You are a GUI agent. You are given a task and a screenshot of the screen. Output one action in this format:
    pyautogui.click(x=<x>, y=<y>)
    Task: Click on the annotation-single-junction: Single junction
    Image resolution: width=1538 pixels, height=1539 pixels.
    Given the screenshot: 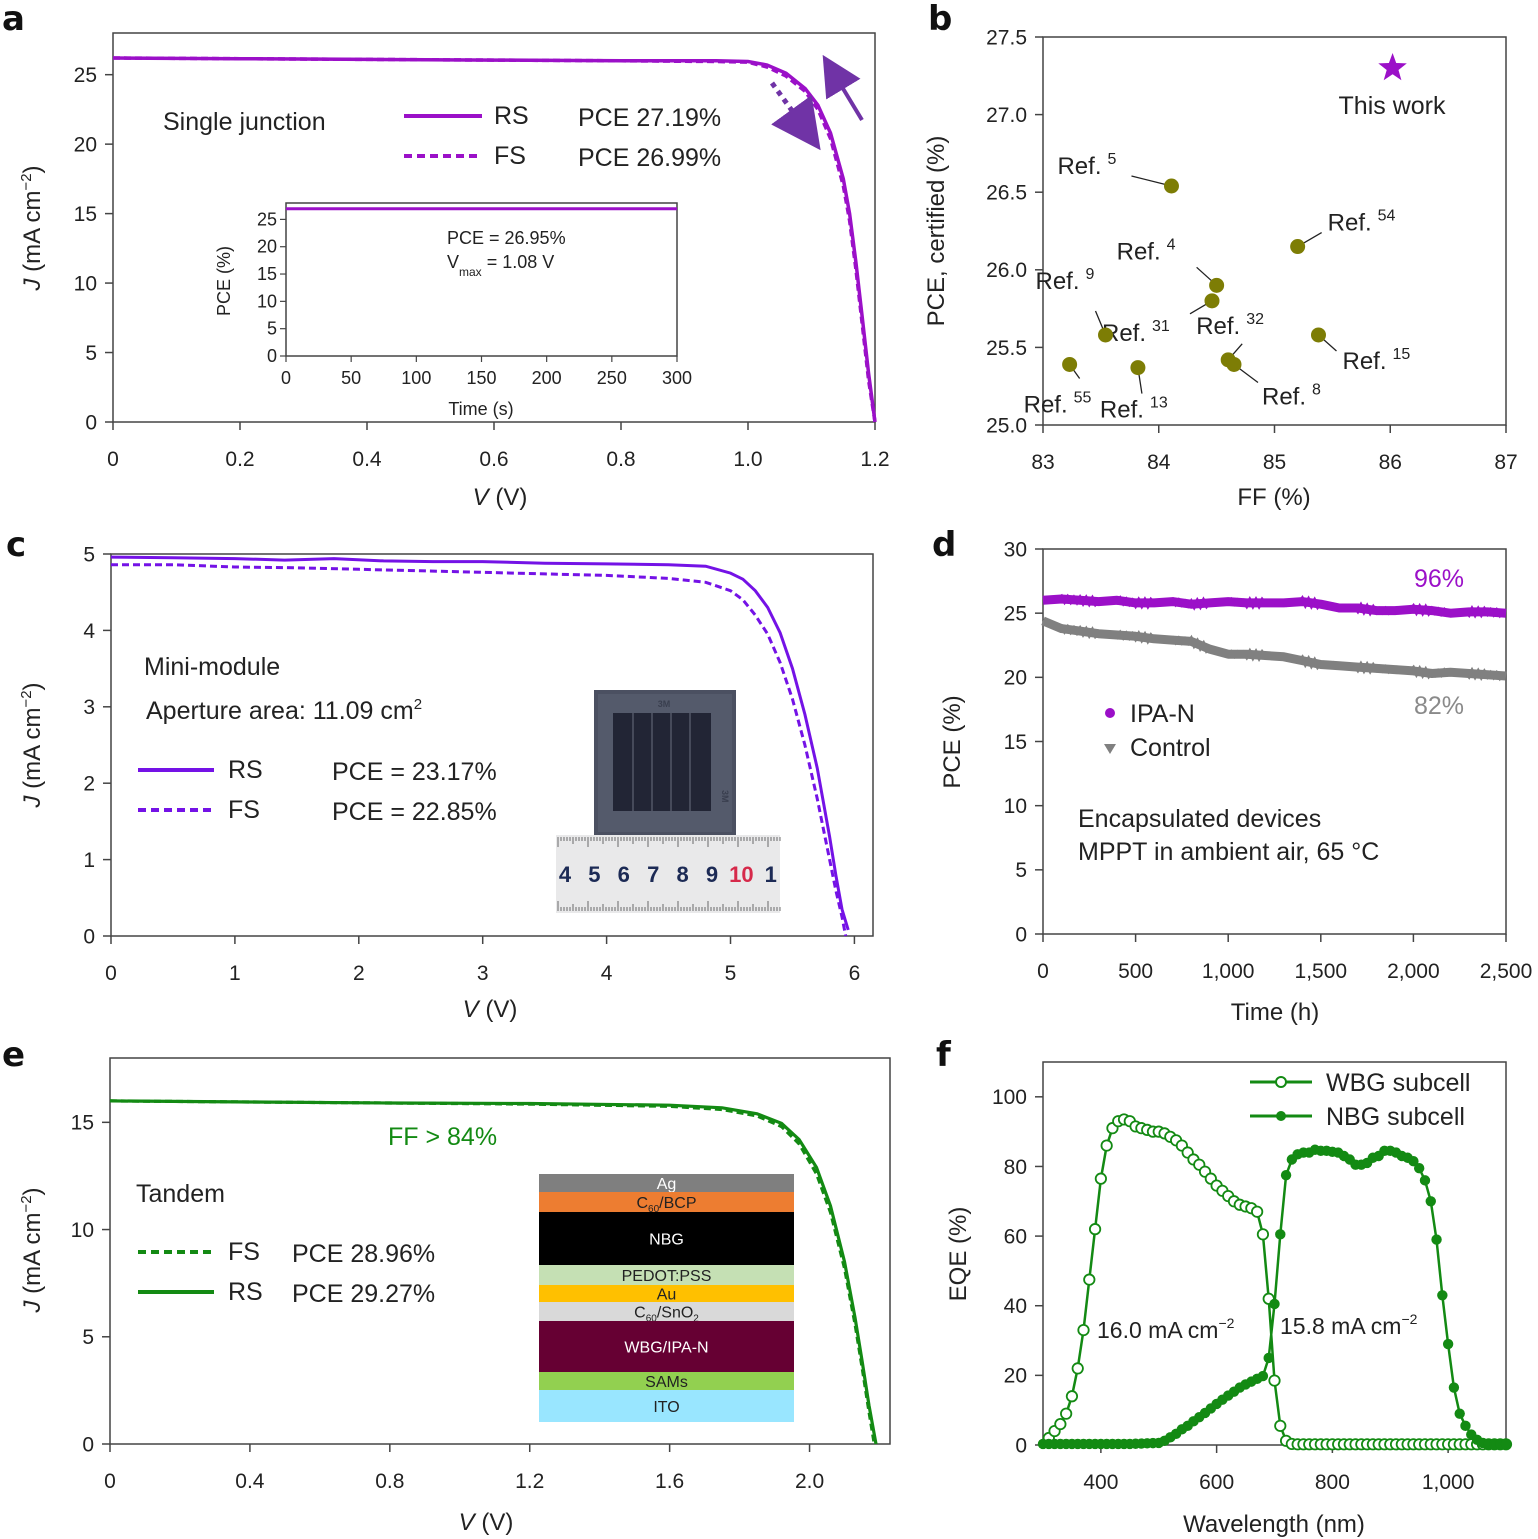 What is the action you would take?
    pyautogui.click(x=244, y=122)
    